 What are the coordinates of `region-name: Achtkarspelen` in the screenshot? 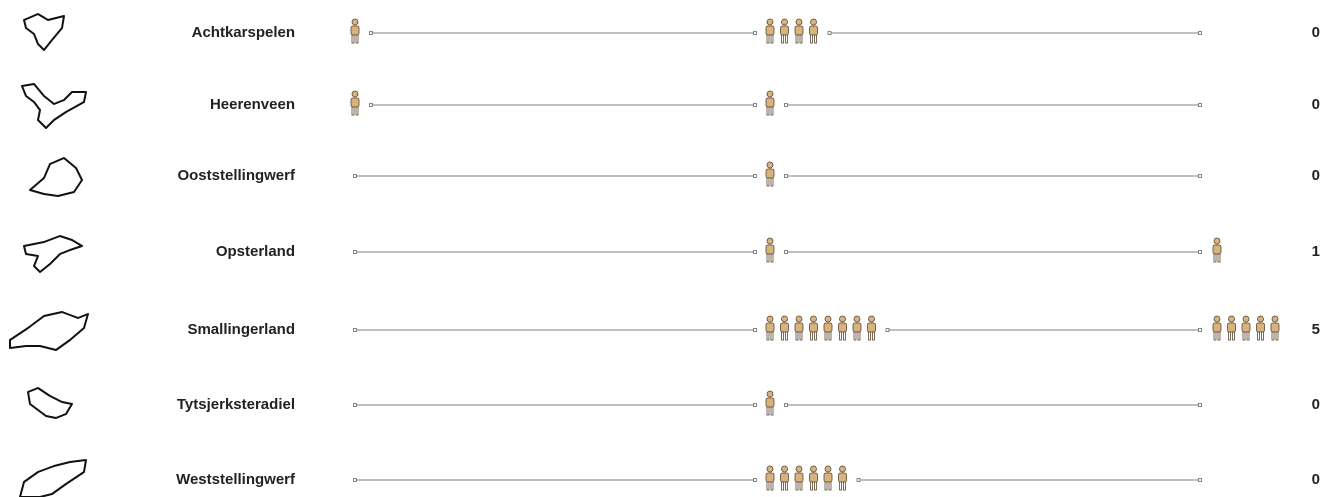 It's located at (243, 32).